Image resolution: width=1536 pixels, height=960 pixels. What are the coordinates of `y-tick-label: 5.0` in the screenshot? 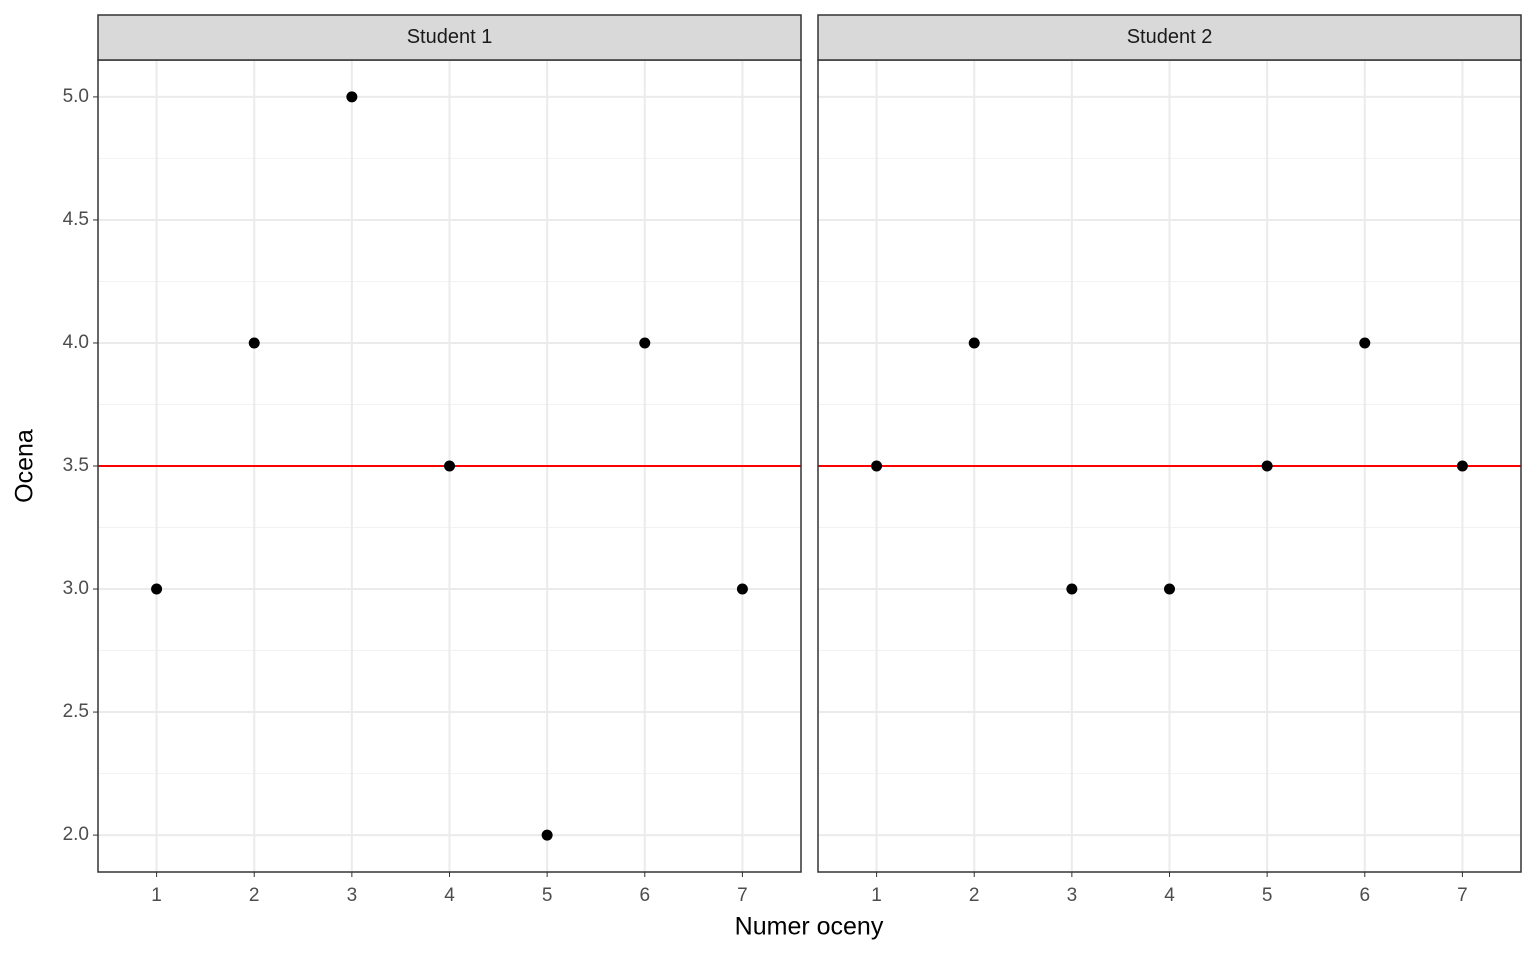 It's located at (76, 96).